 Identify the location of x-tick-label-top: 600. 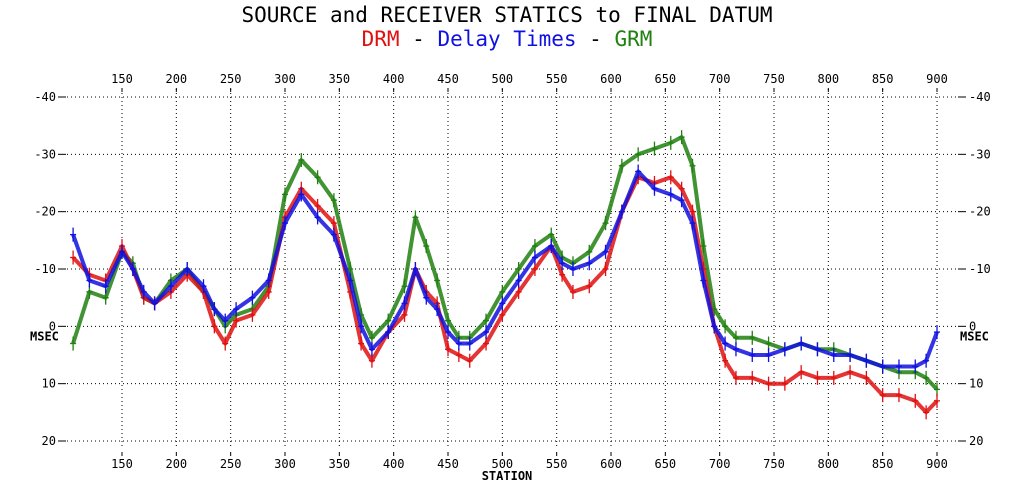
(611, 79).